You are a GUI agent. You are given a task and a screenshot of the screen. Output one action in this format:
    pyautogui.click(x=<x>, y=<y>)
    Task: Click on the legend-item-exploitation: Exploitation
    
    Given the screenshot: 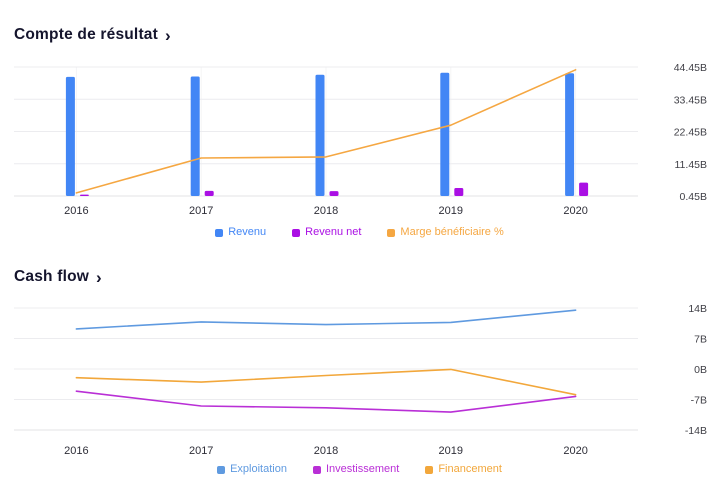 What is the action you would take?
    pyautogui.click(x=252, y=469)
    